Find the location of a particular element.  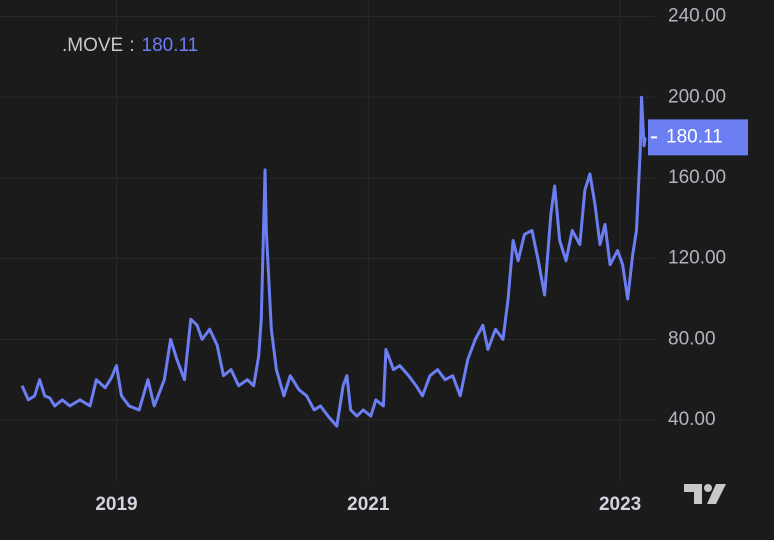

price-tag-label: 180.11 is located at coordinates (694, 136).